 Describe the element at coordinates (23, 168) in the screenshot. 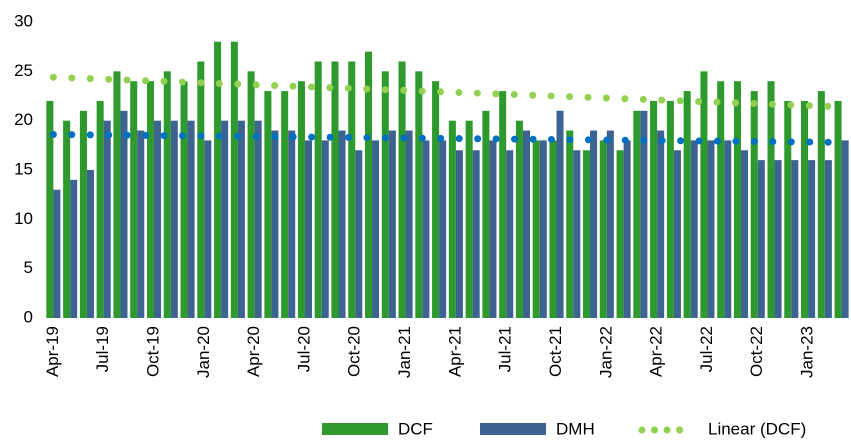

I see `y-tick-label: 15` at that location.